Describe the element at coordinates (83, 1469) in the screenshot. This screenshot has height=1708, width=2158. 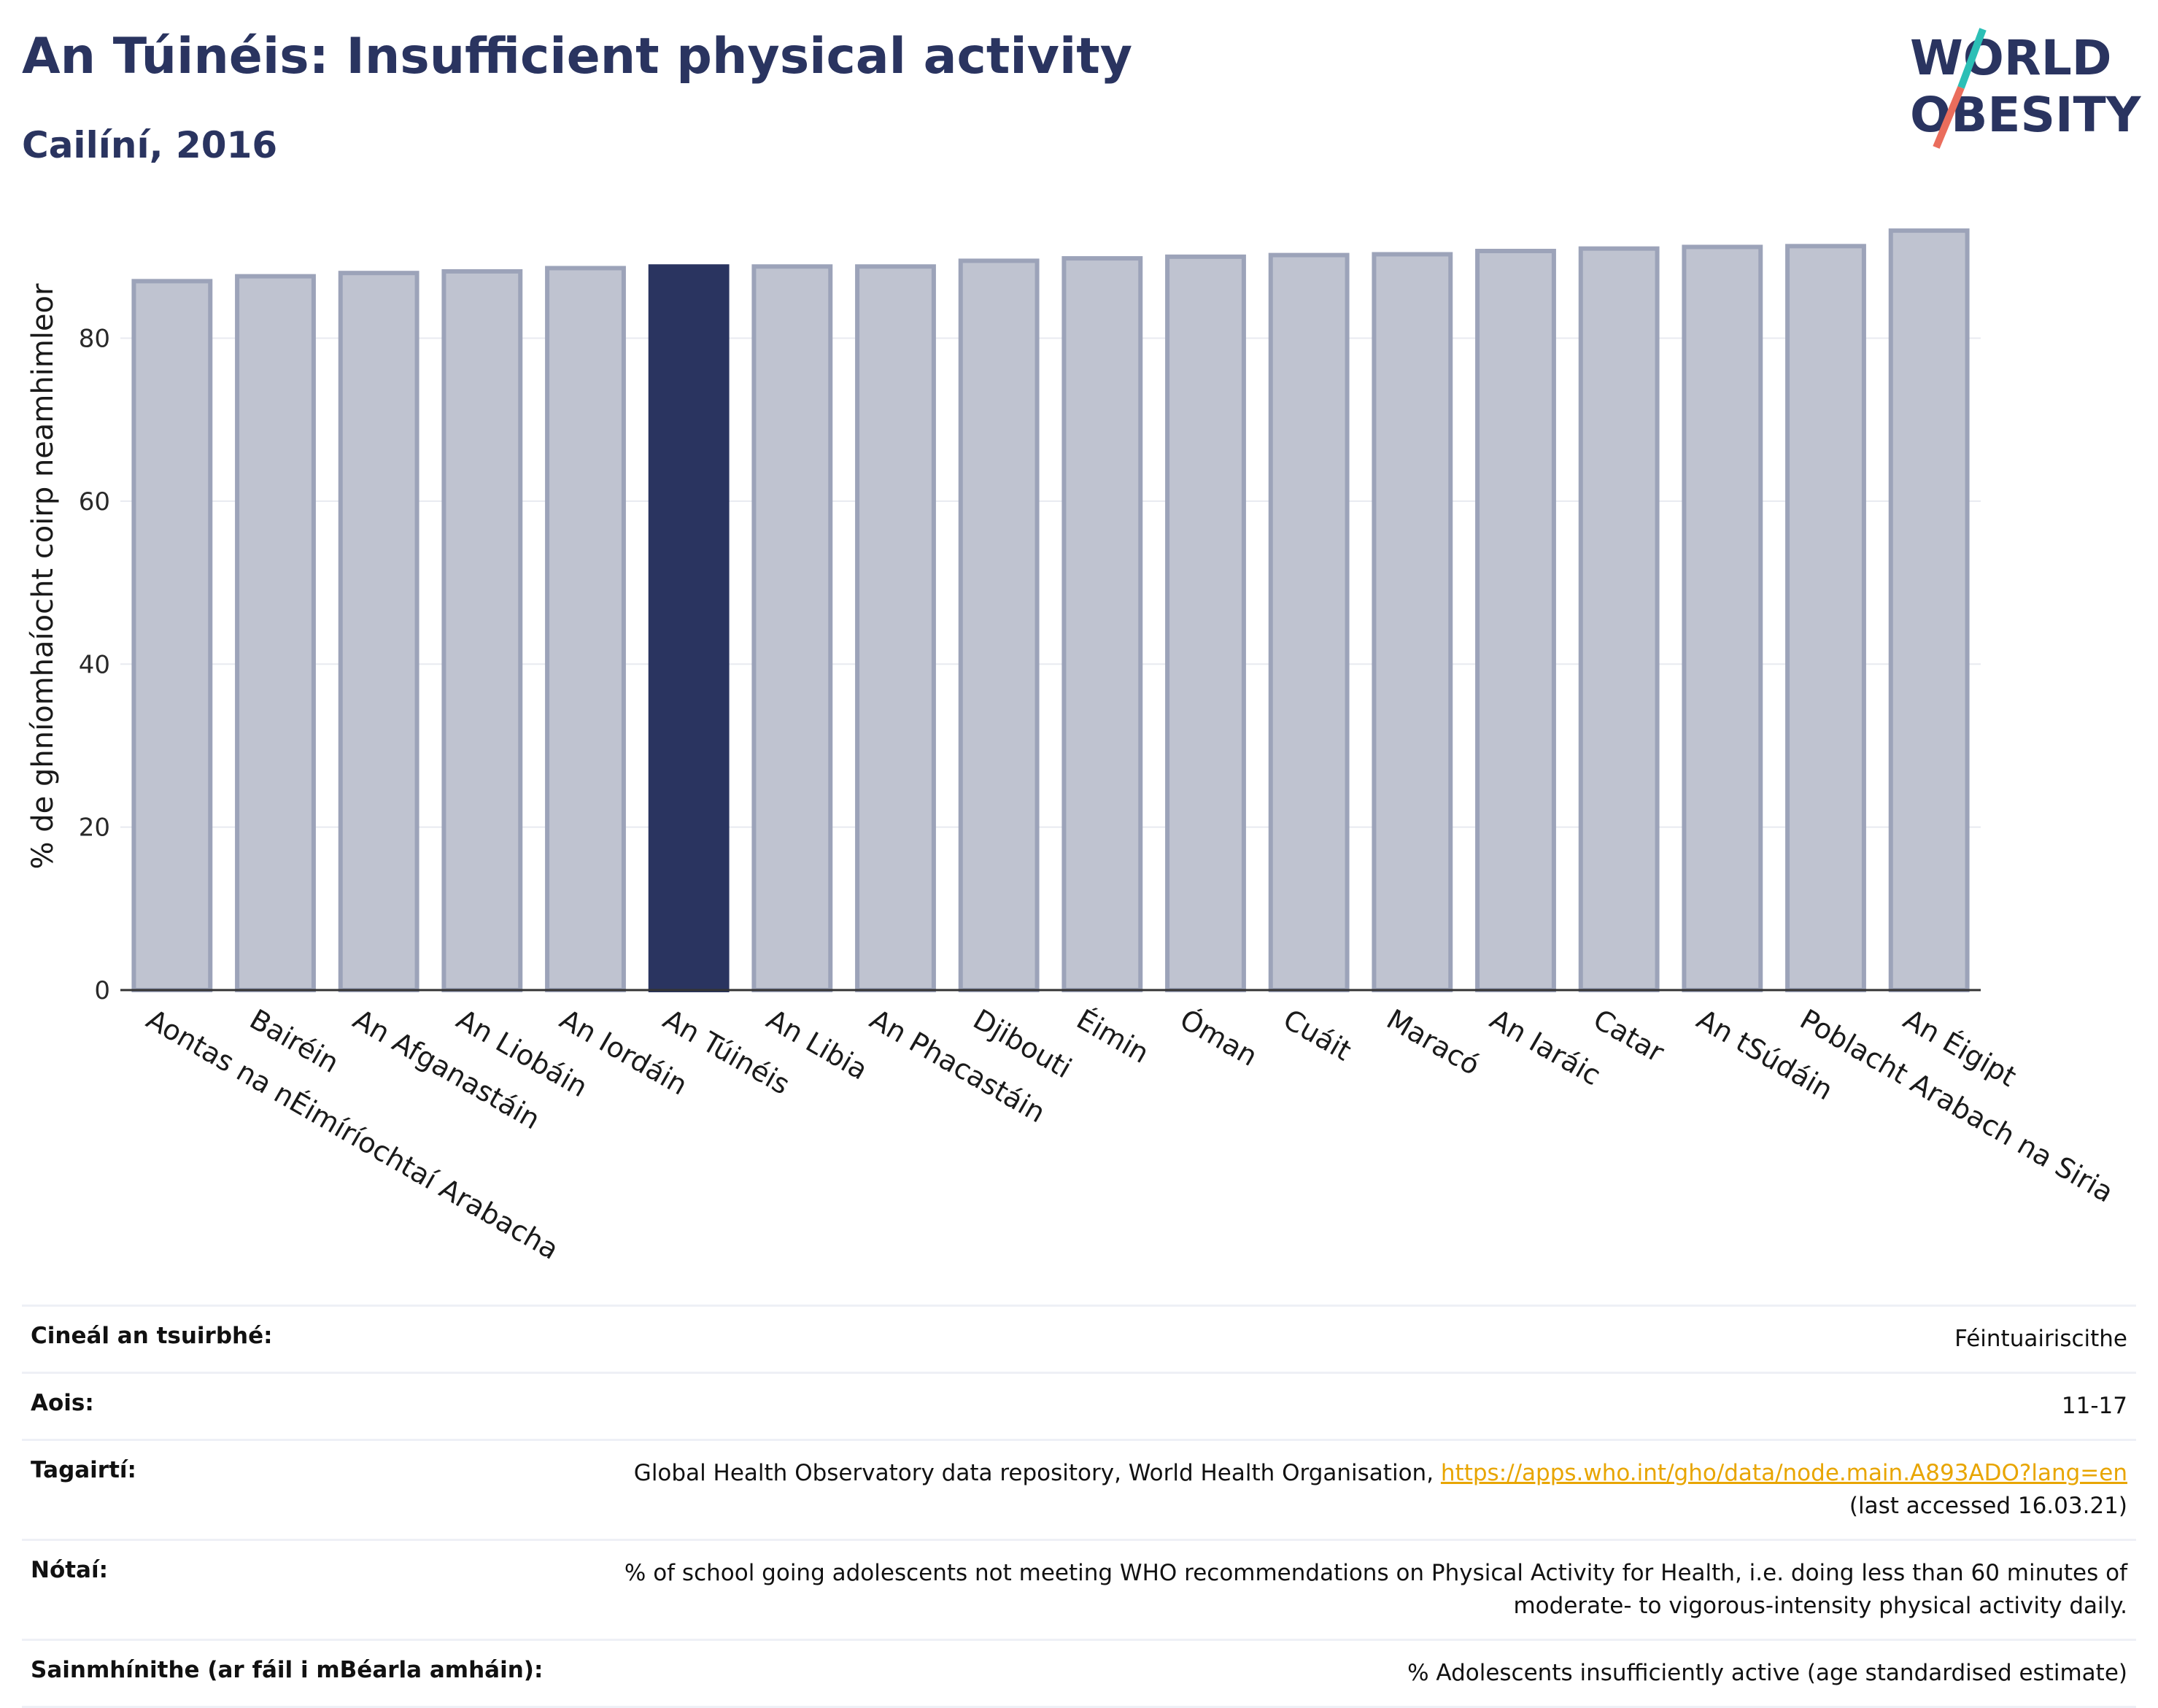
I see `references-label: Tagairtí:` at that location.